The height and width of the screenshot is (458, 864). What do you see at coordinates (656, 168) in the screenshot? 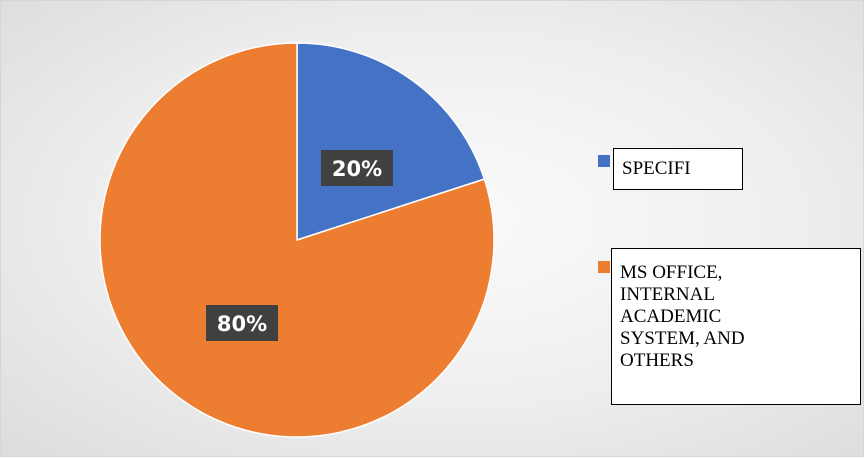
I see `legend-text-specifi: SPECIFI` at bounding box center [656, 168].